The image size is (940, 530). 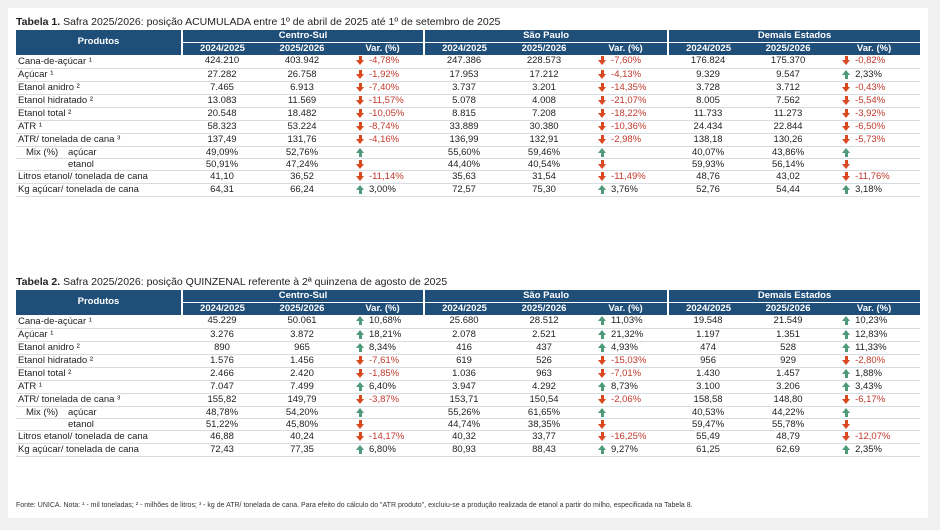 I want to click on cell-curr-year: 4.292, so click(x=544, y=387).